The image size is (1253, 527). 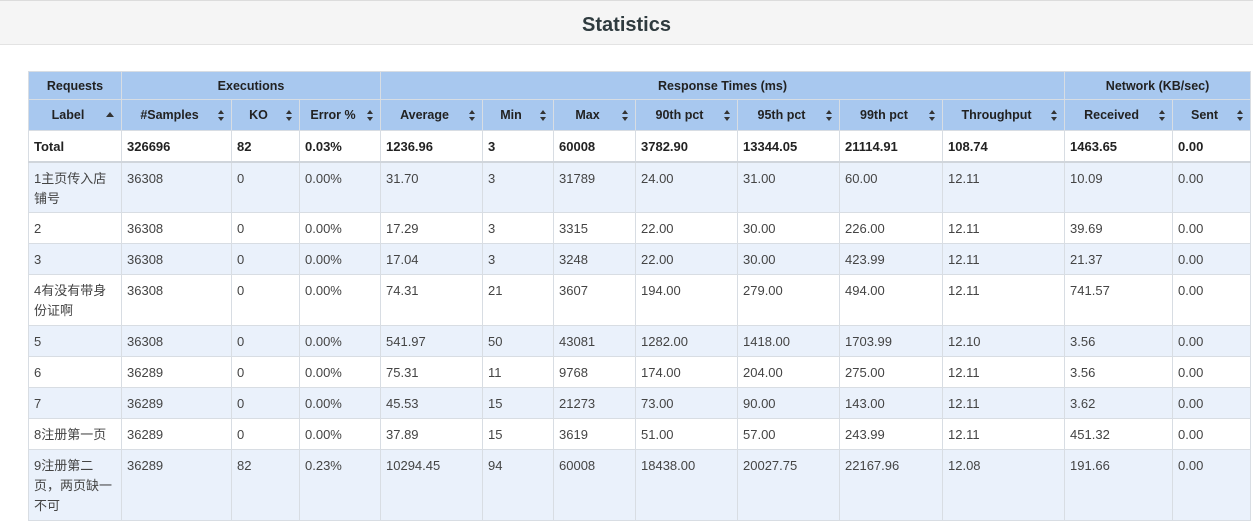 What do you see at coordinates (594, 372) in the screenshot?
I see `cell-max: 9768` at bounding box center [594, 372].